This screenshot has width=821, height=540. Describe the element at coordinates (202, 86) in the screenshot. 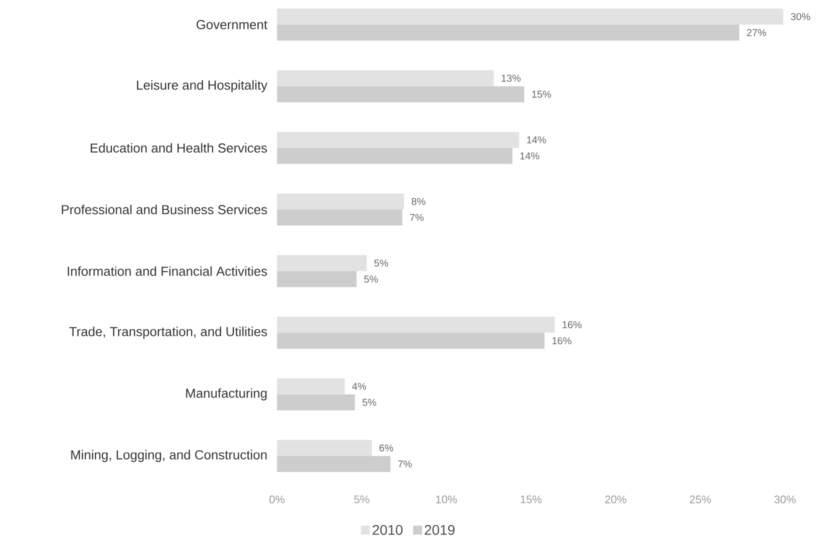

I see `y-tick-label: Leisure and Hospitality` at that location.